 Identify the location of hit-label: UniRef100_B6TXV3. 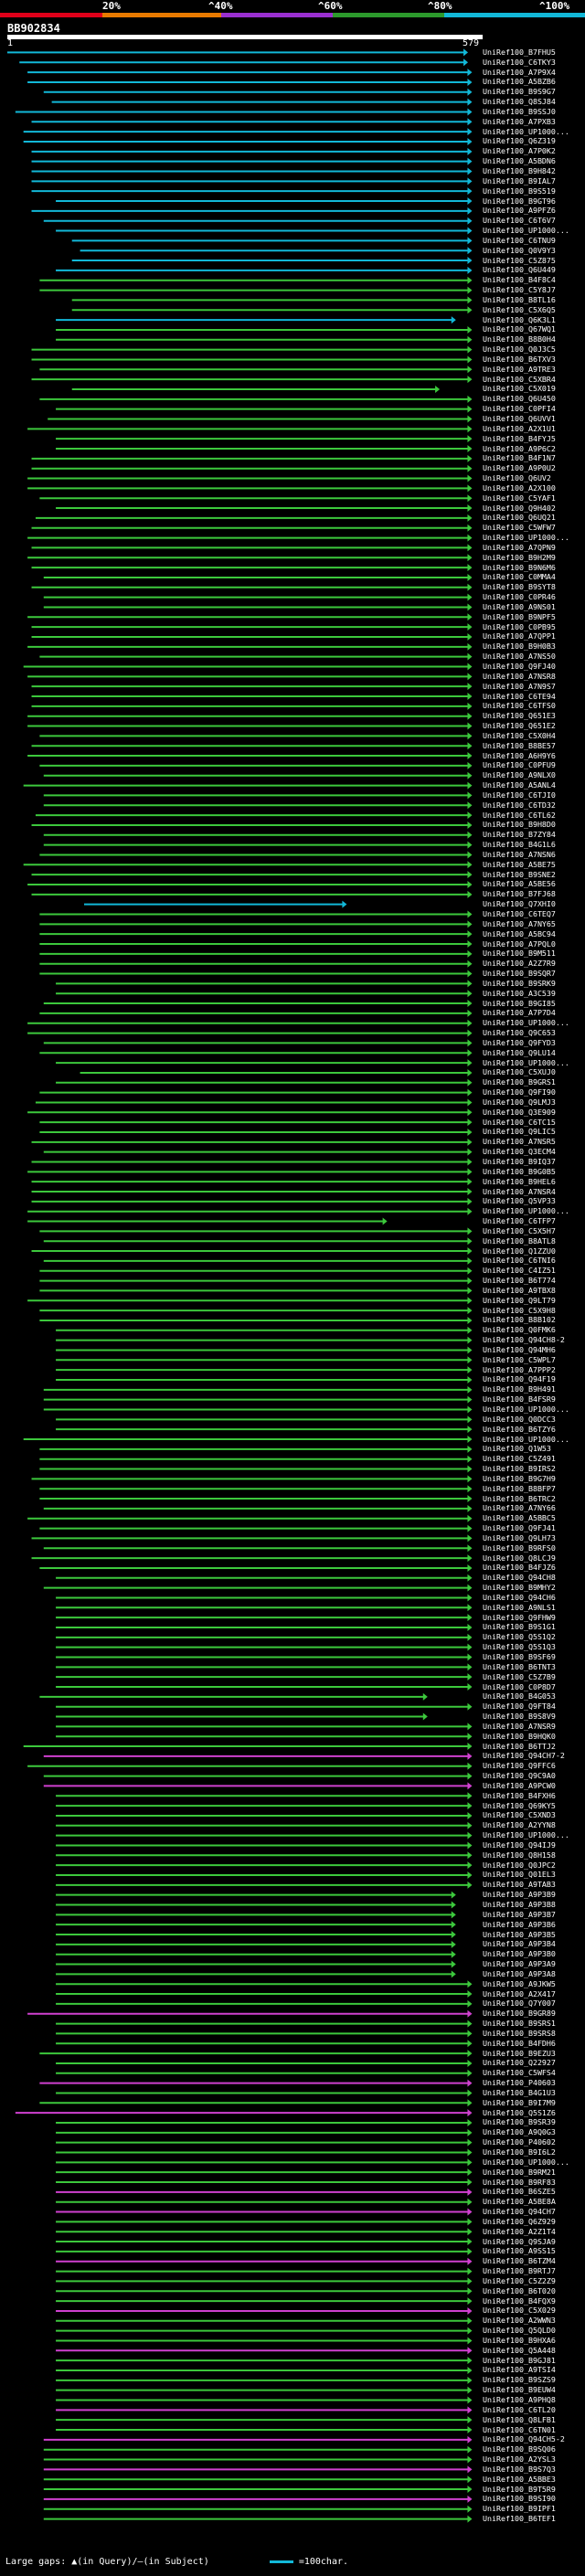
(519, 359).